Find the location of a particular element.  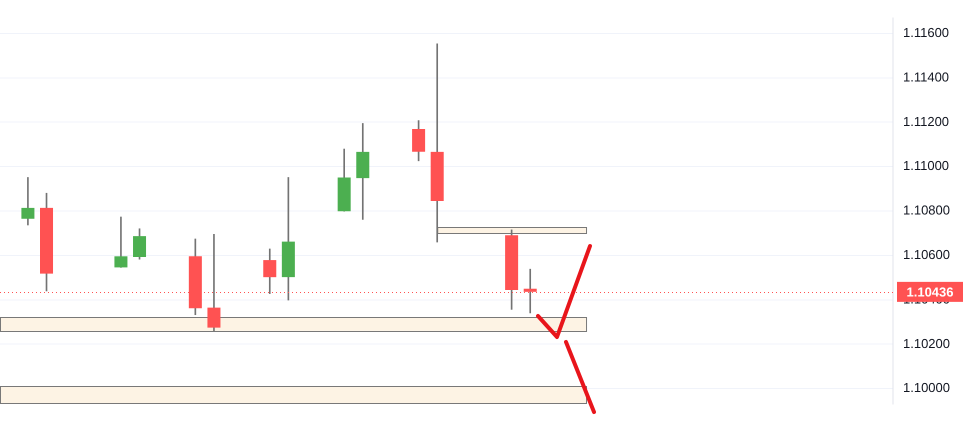

candlestick is located at coordinates (121, 242).